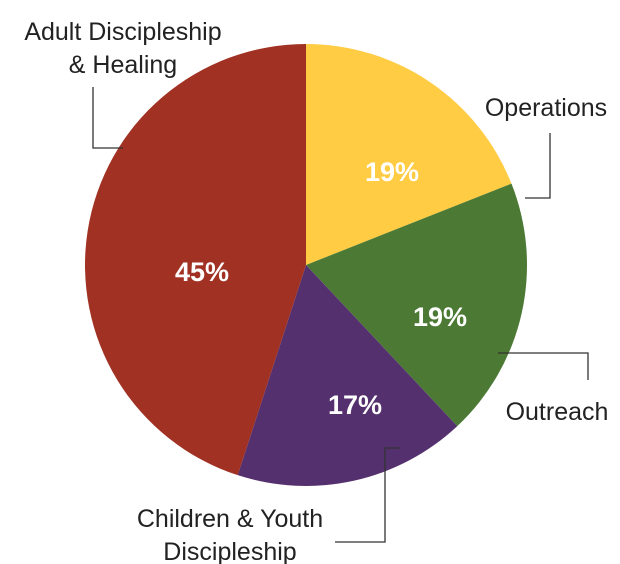  What do you see at coordinates (229, 551) in the screenshot?
I see `slice-category-label: Discipleship` at bounding box center [229, 551].